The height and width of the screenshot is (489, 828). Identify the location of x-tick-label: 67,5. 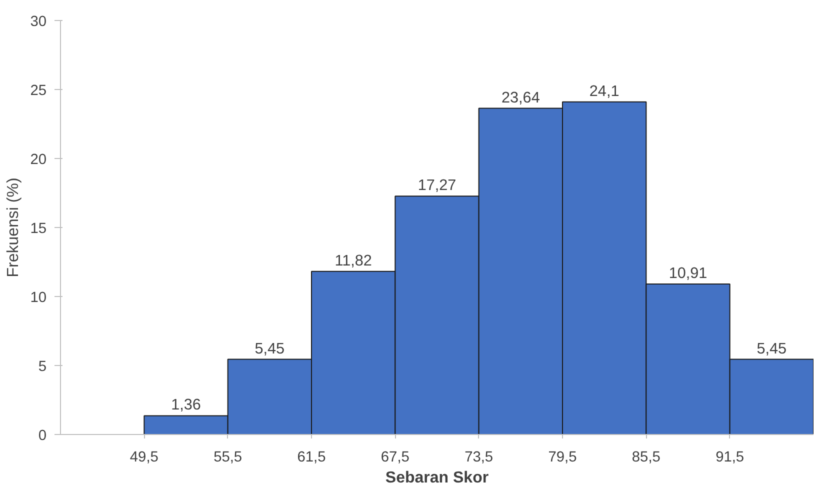
(395, 458).